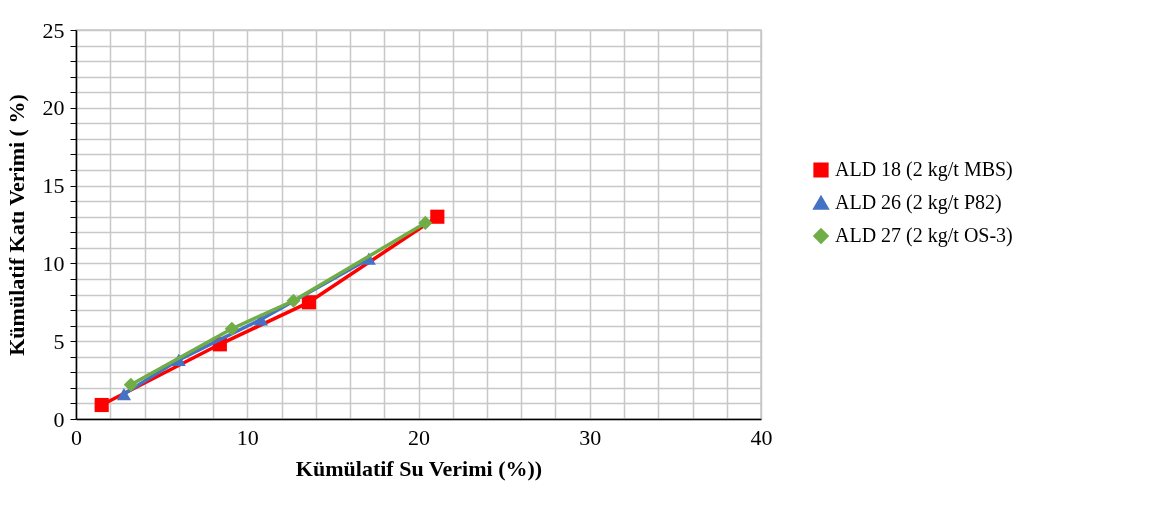 The image size is (1164, 511). What do you see at coordinates (16, 225) in the screenshot?
I see `y-axis-title: Kümülatif Katı Verimi ( %)` at bounding box center [16, 225].